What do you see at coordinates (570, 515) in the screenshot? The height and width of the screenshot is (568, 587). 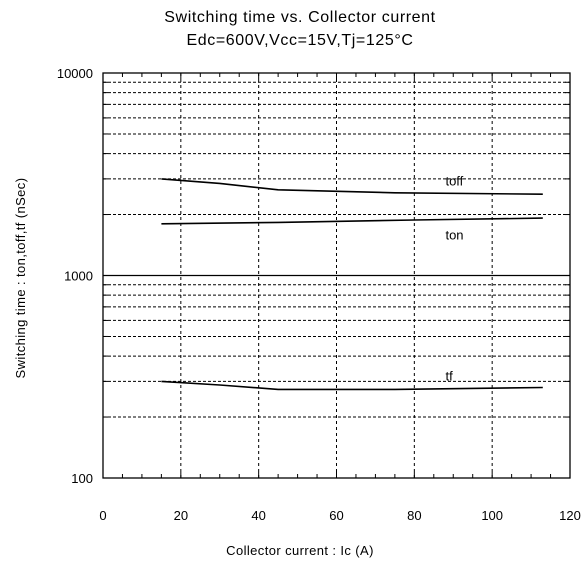 I see `x-tick-label: 120` at bounding box center [570, 515].